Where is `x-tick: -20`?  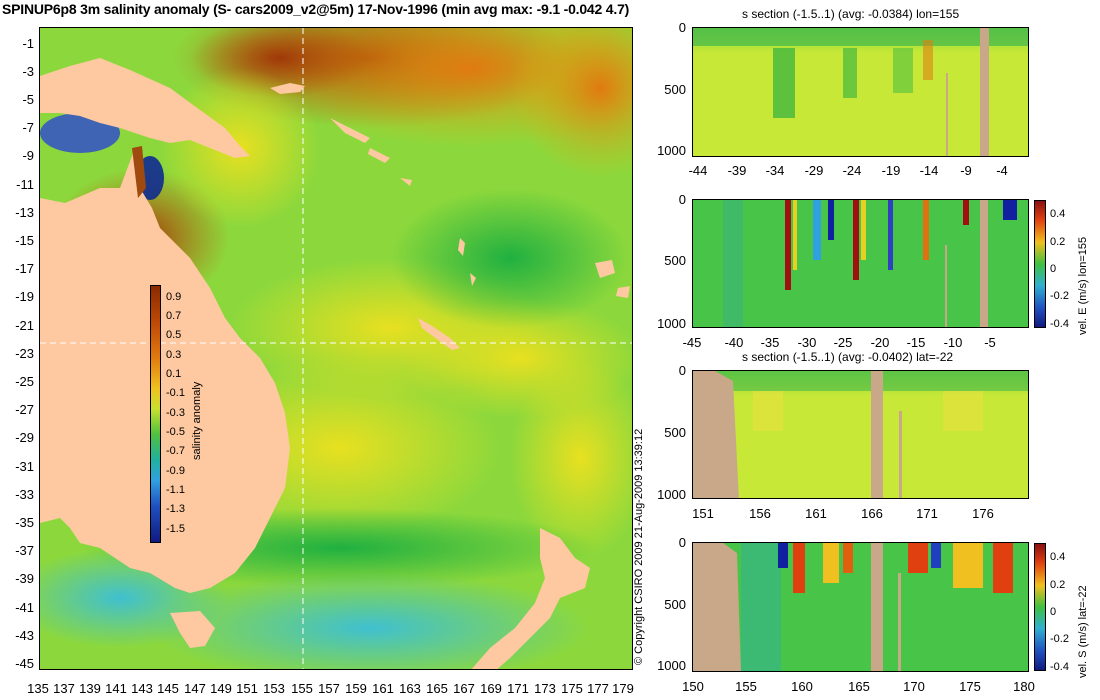 x-tick: -20 is located at coordinates (880, 342).